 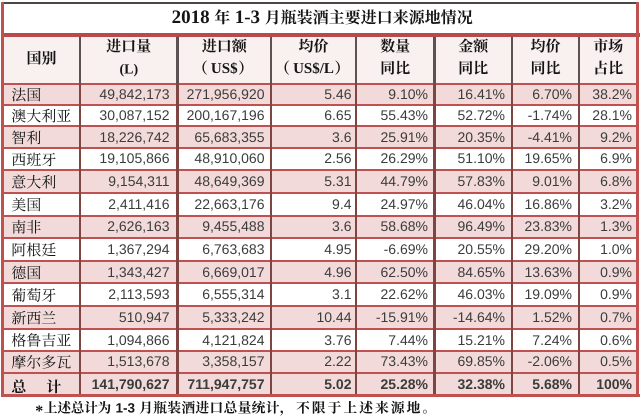 What do you see at coordinates (128, 69) in the screenshot?
I see `svg-text: (L)` at bounding box center [128, 69].